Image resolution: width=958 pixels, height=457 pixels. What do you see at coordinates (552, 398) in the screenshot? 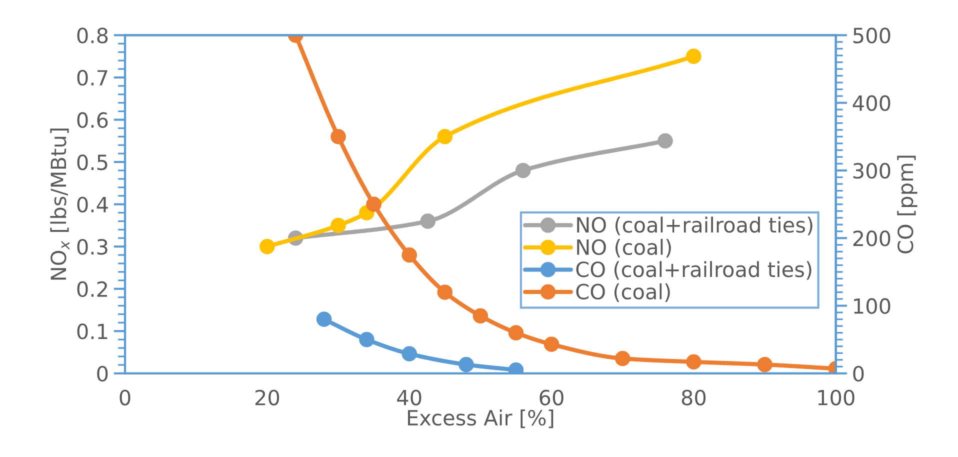
I see `x-tick-label: 60` at bounding box center [552, 398].